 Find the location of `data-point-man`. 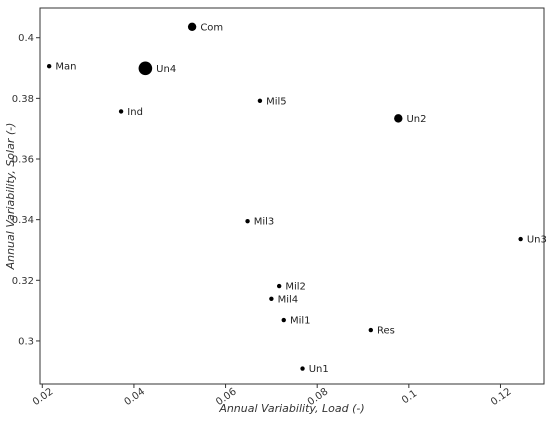

data-point-man is located at coordinates (49, 66).